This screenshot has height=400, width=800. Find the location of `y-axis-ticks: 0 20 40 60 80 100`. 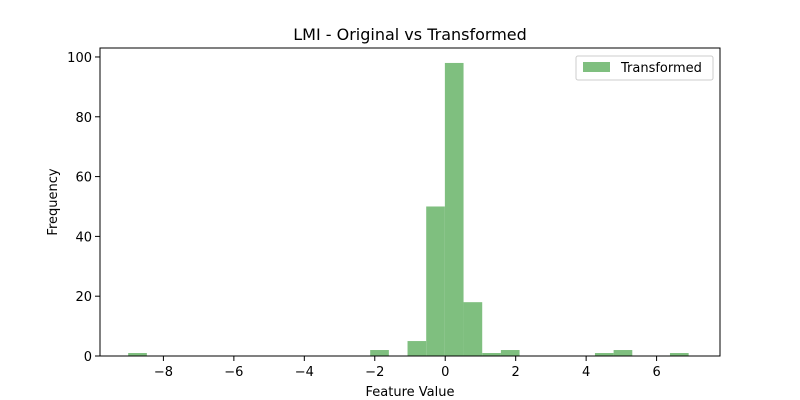

y-axis-ticks: 0 20 40 60 80 100 is located at coordinates (83, 208).